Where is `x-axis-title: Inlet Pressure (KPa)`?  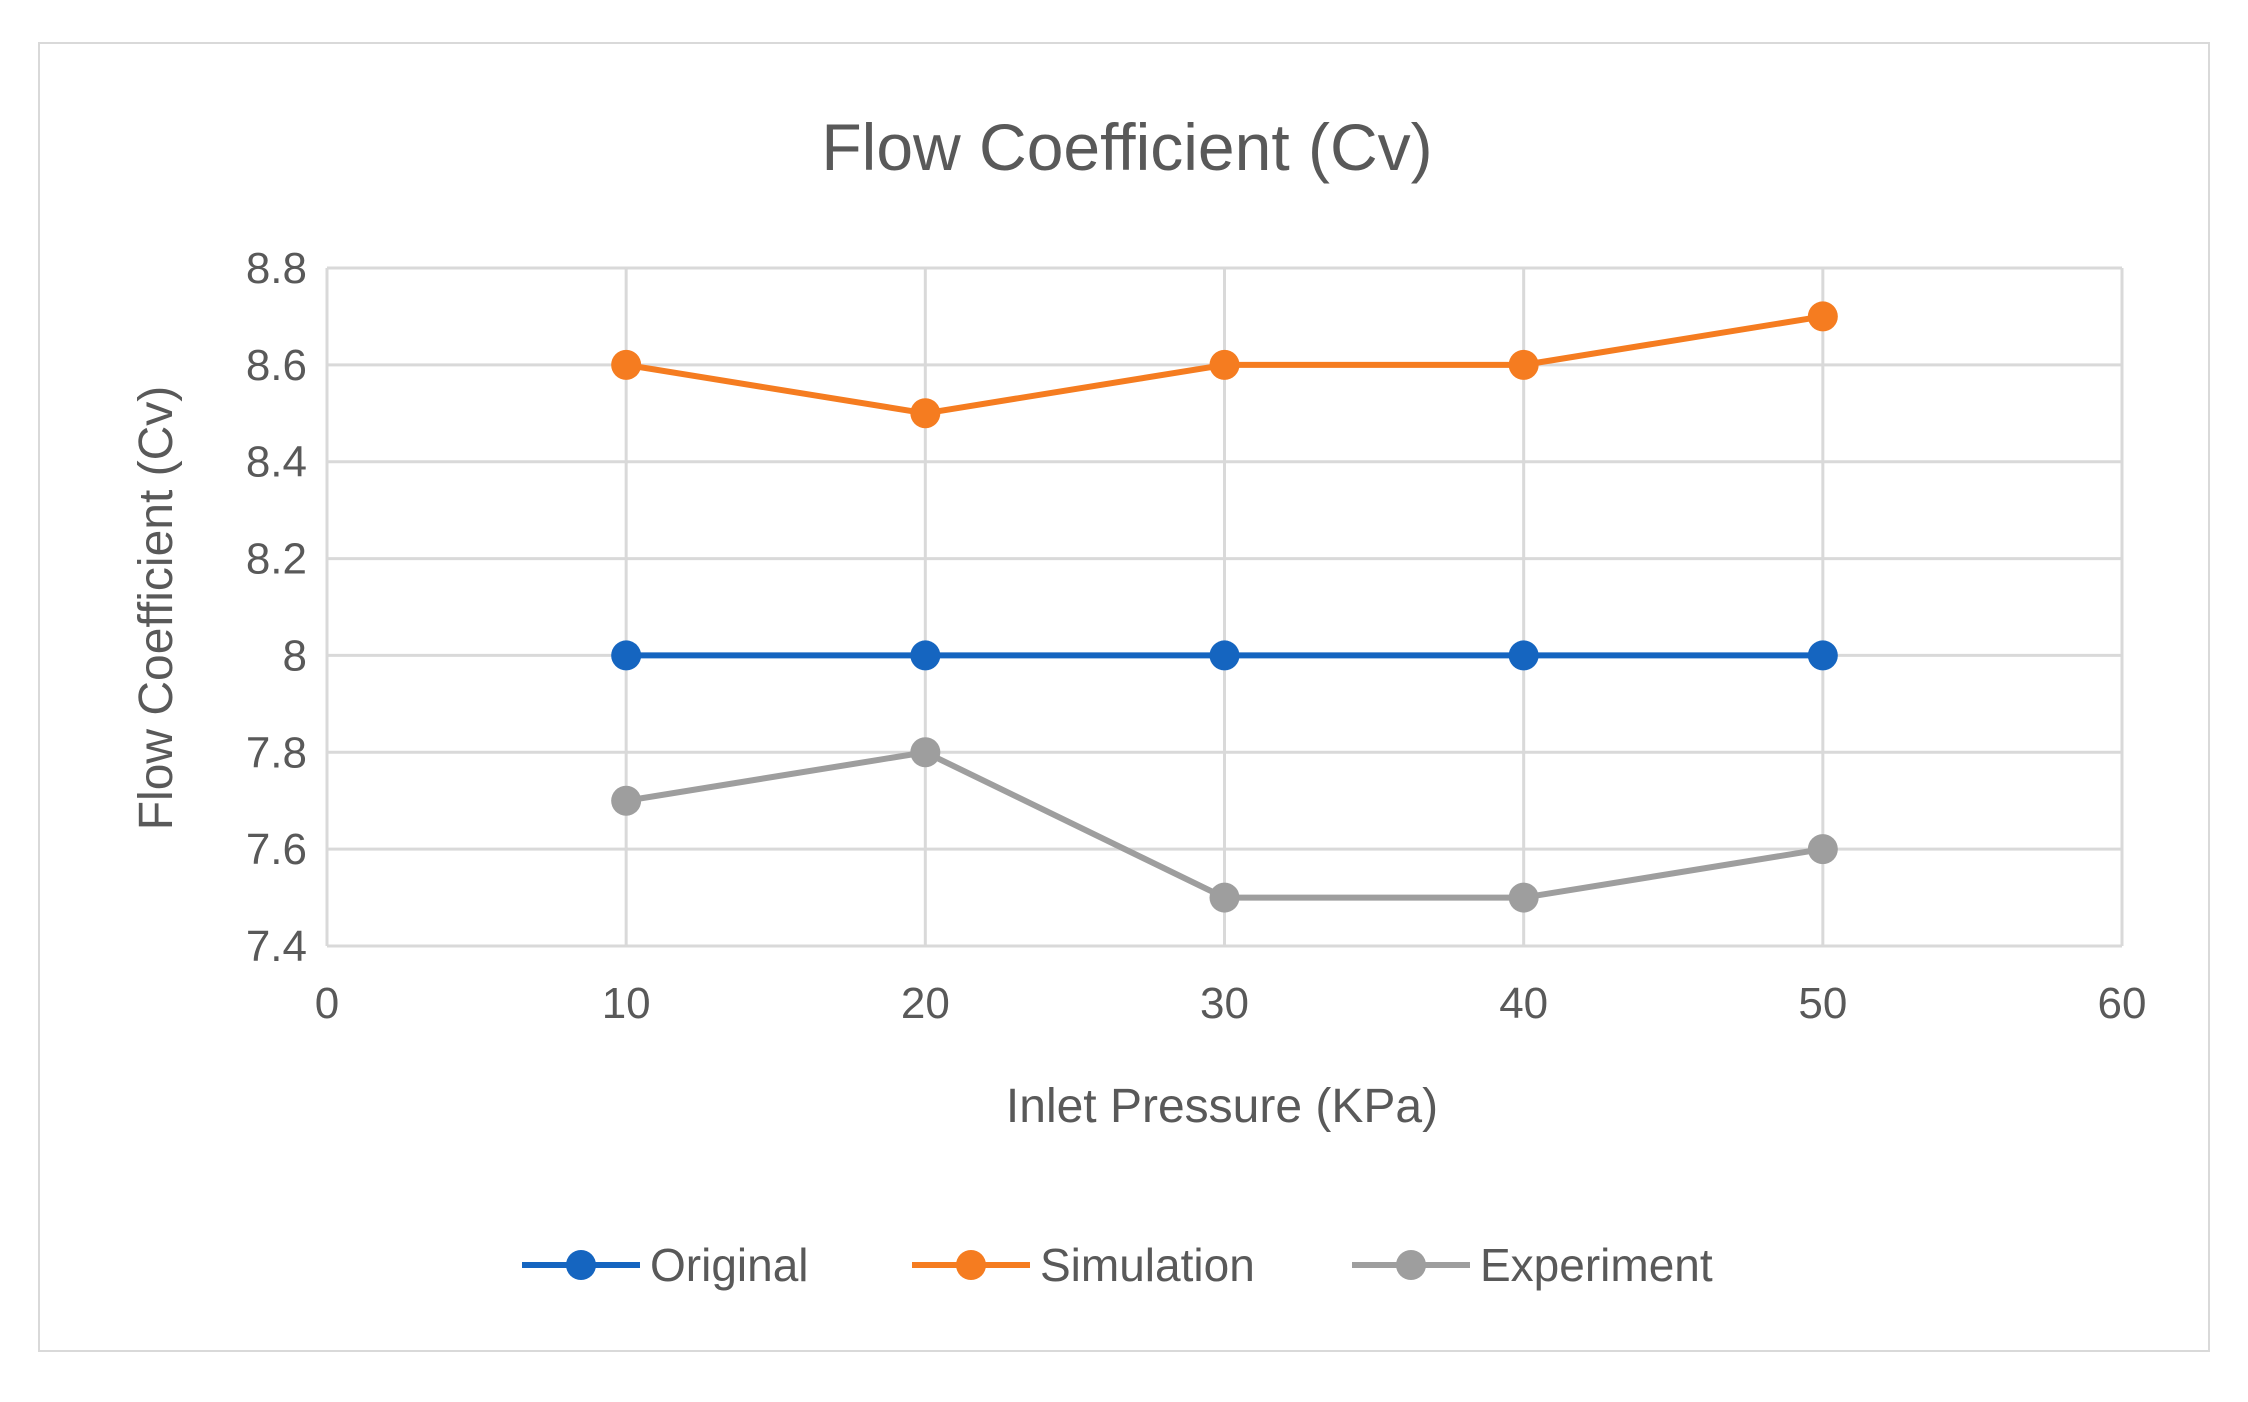 x-axis-title: Inlet Pressure (KPa) is located at coordinates (1222, 1106).